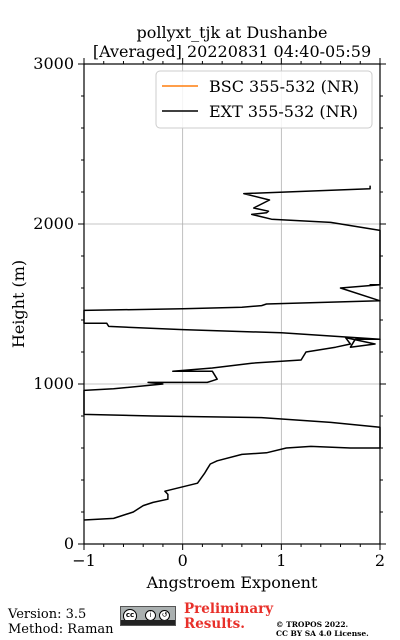 This screenshot has height=640, width=400. I want to click on y-tick-label: 1000, so click(53, 383).